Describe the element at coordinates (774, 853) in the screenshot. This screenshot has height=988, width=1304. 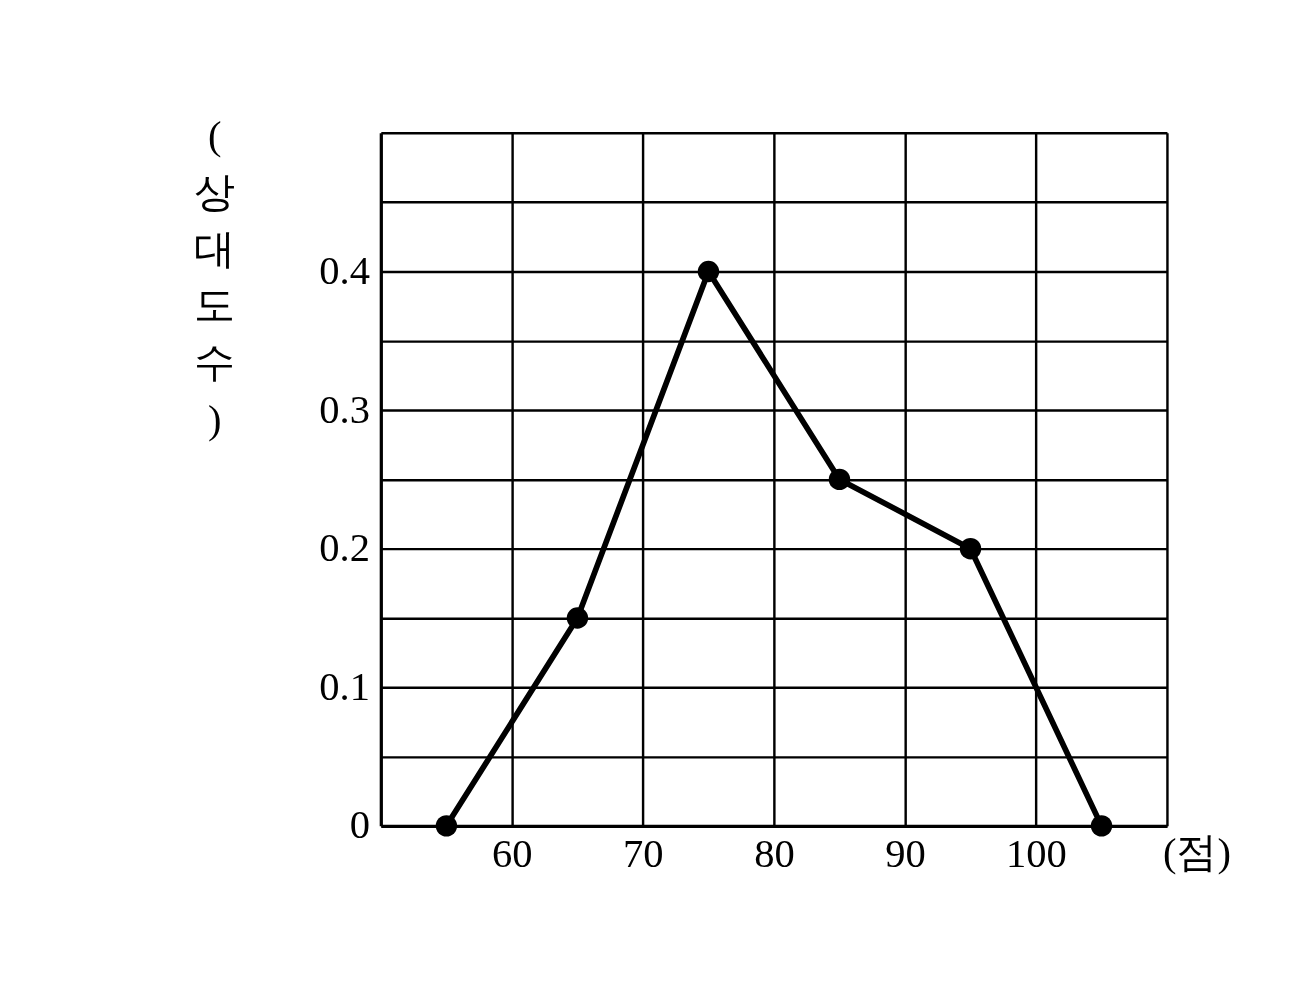
I see `x-tick-label: 80` at that location.